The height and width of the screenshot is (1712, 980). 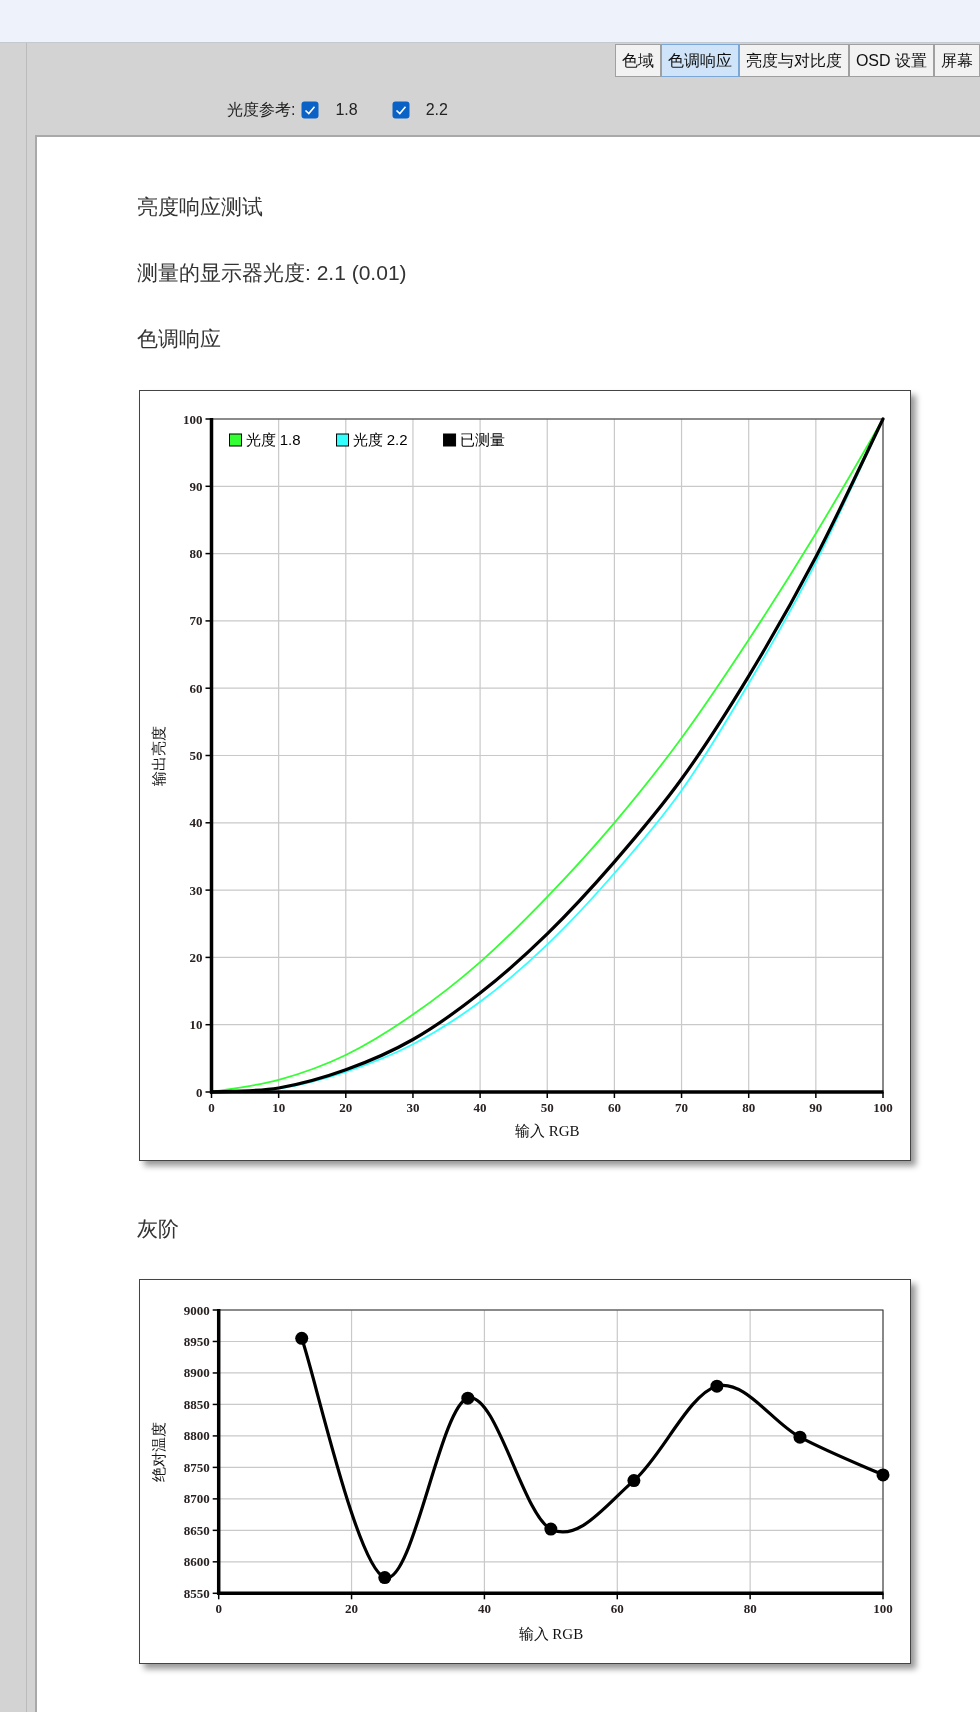 What do you see at coordinates (957, 60) in the screenshot?
I see `text: 屏幕` at bounding box center [957, 60].